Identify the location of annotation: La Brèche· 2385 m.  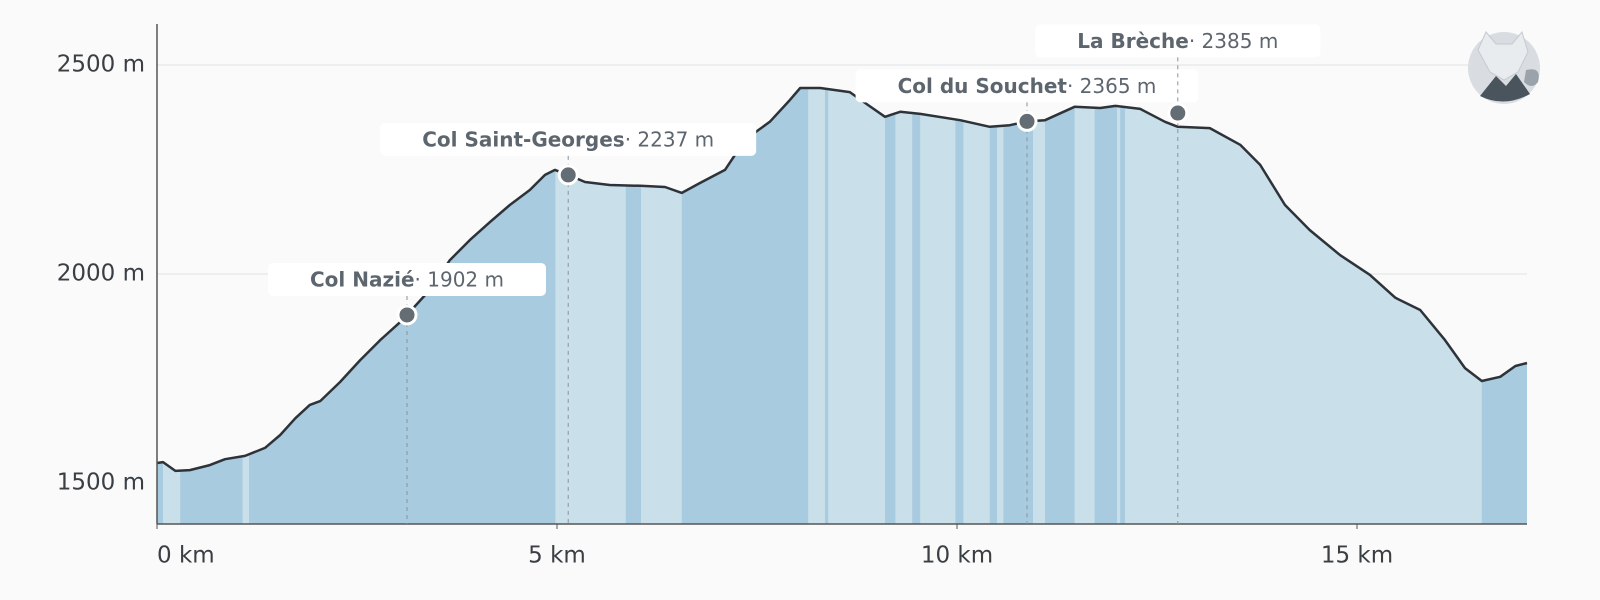
(1178, 274).